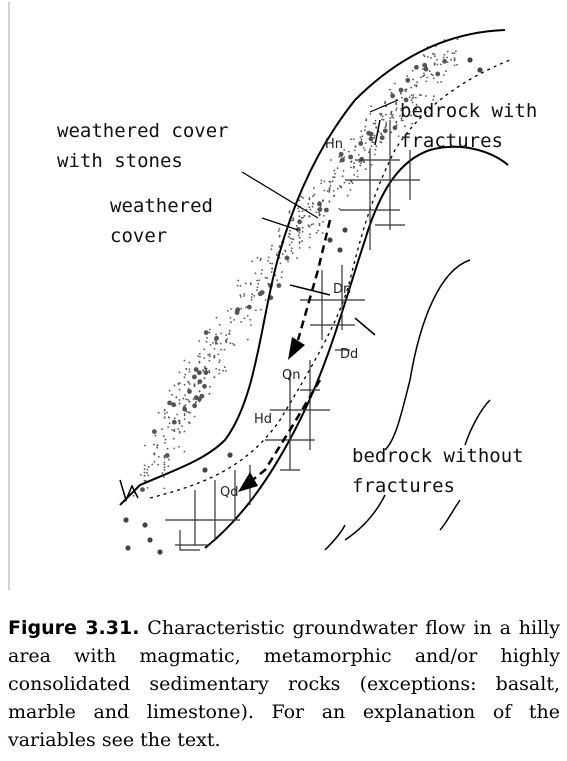  I want to click on var-Dn: Dn, so click(342, 289).